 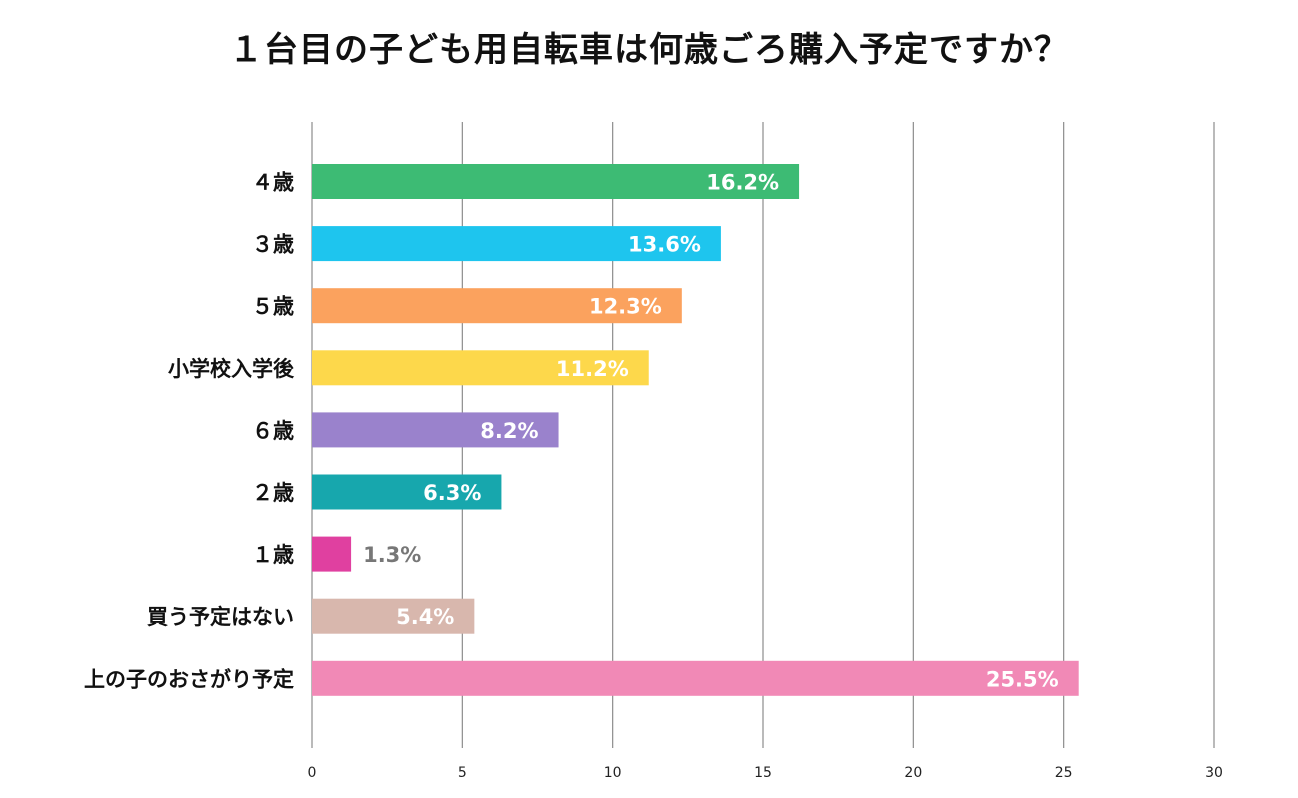 I want to click on category-label: 小学校入学後, so click(x=231, y=369).